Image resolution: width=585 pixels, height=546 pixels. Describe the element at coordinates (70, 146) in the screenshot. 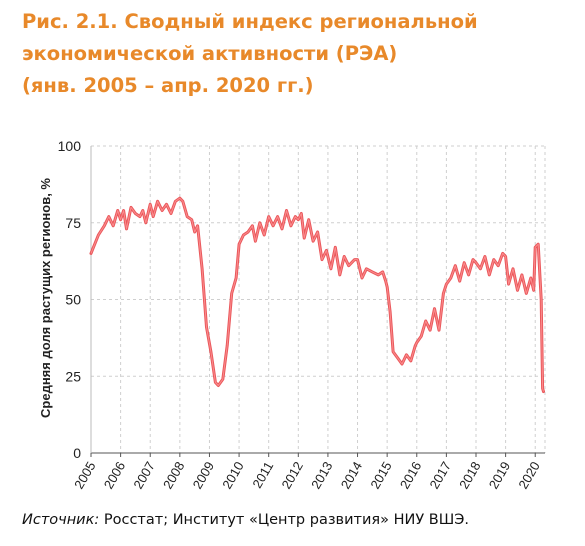

I see `y-tick-label: 100` at that location.